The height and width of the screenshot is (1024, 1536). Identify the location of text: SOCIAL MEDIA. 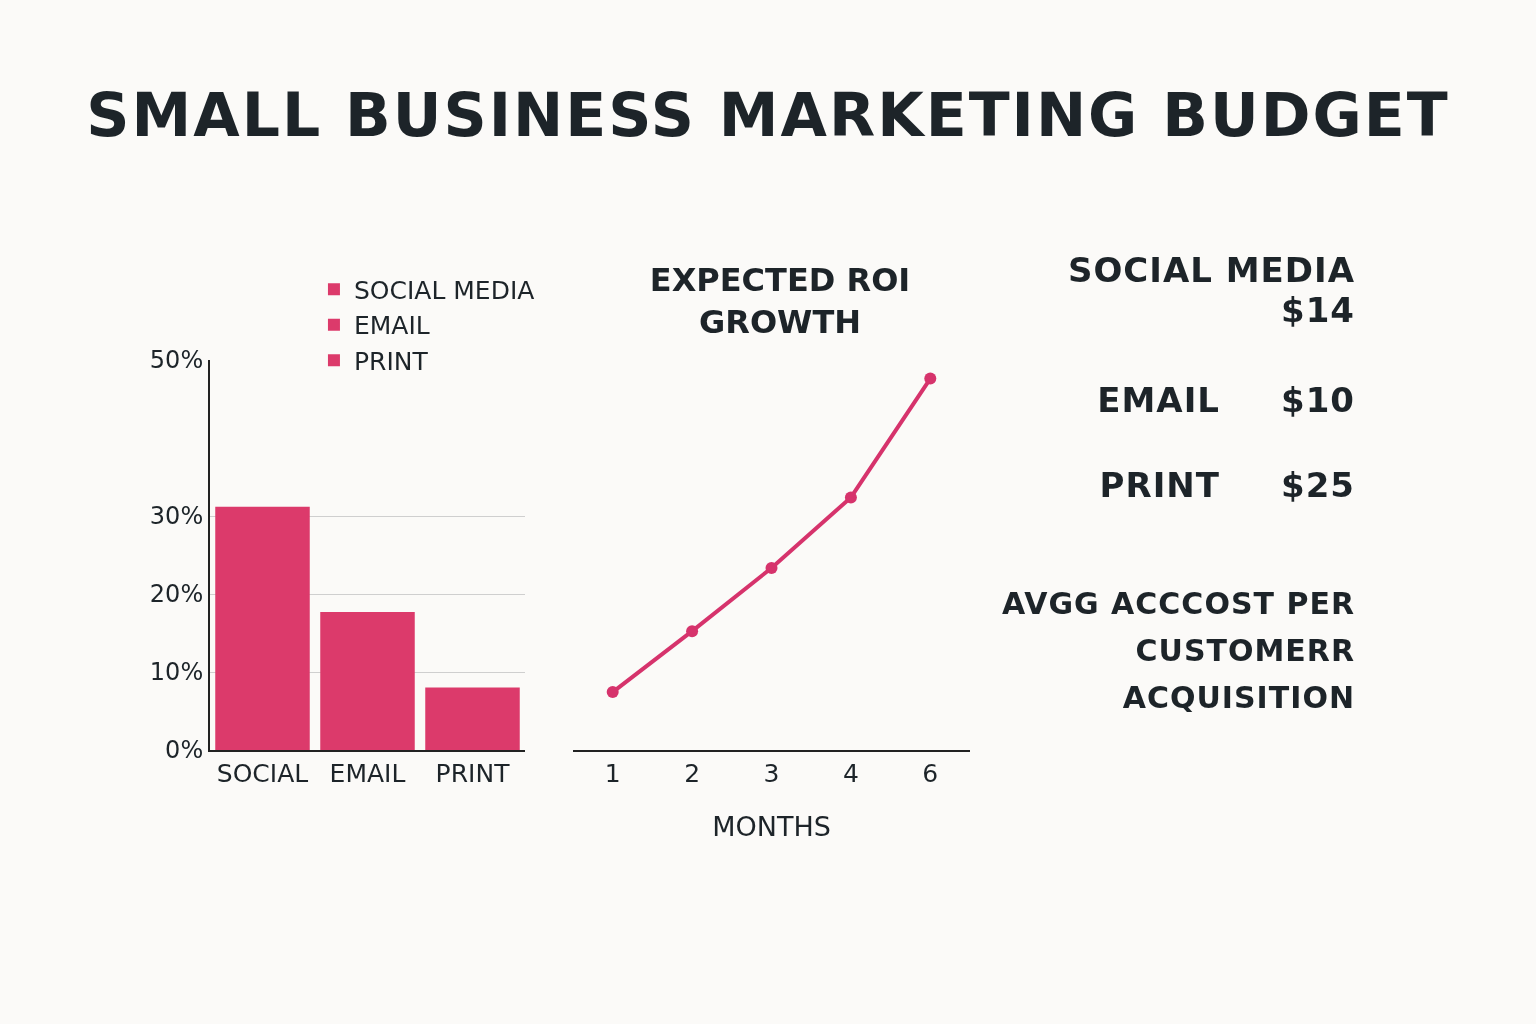
(1211, 270).